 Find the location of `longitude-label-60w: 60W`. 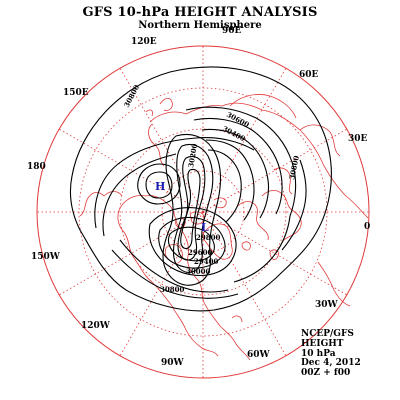

longitude-label-60w: 60W is located at coordinates (258, 355).